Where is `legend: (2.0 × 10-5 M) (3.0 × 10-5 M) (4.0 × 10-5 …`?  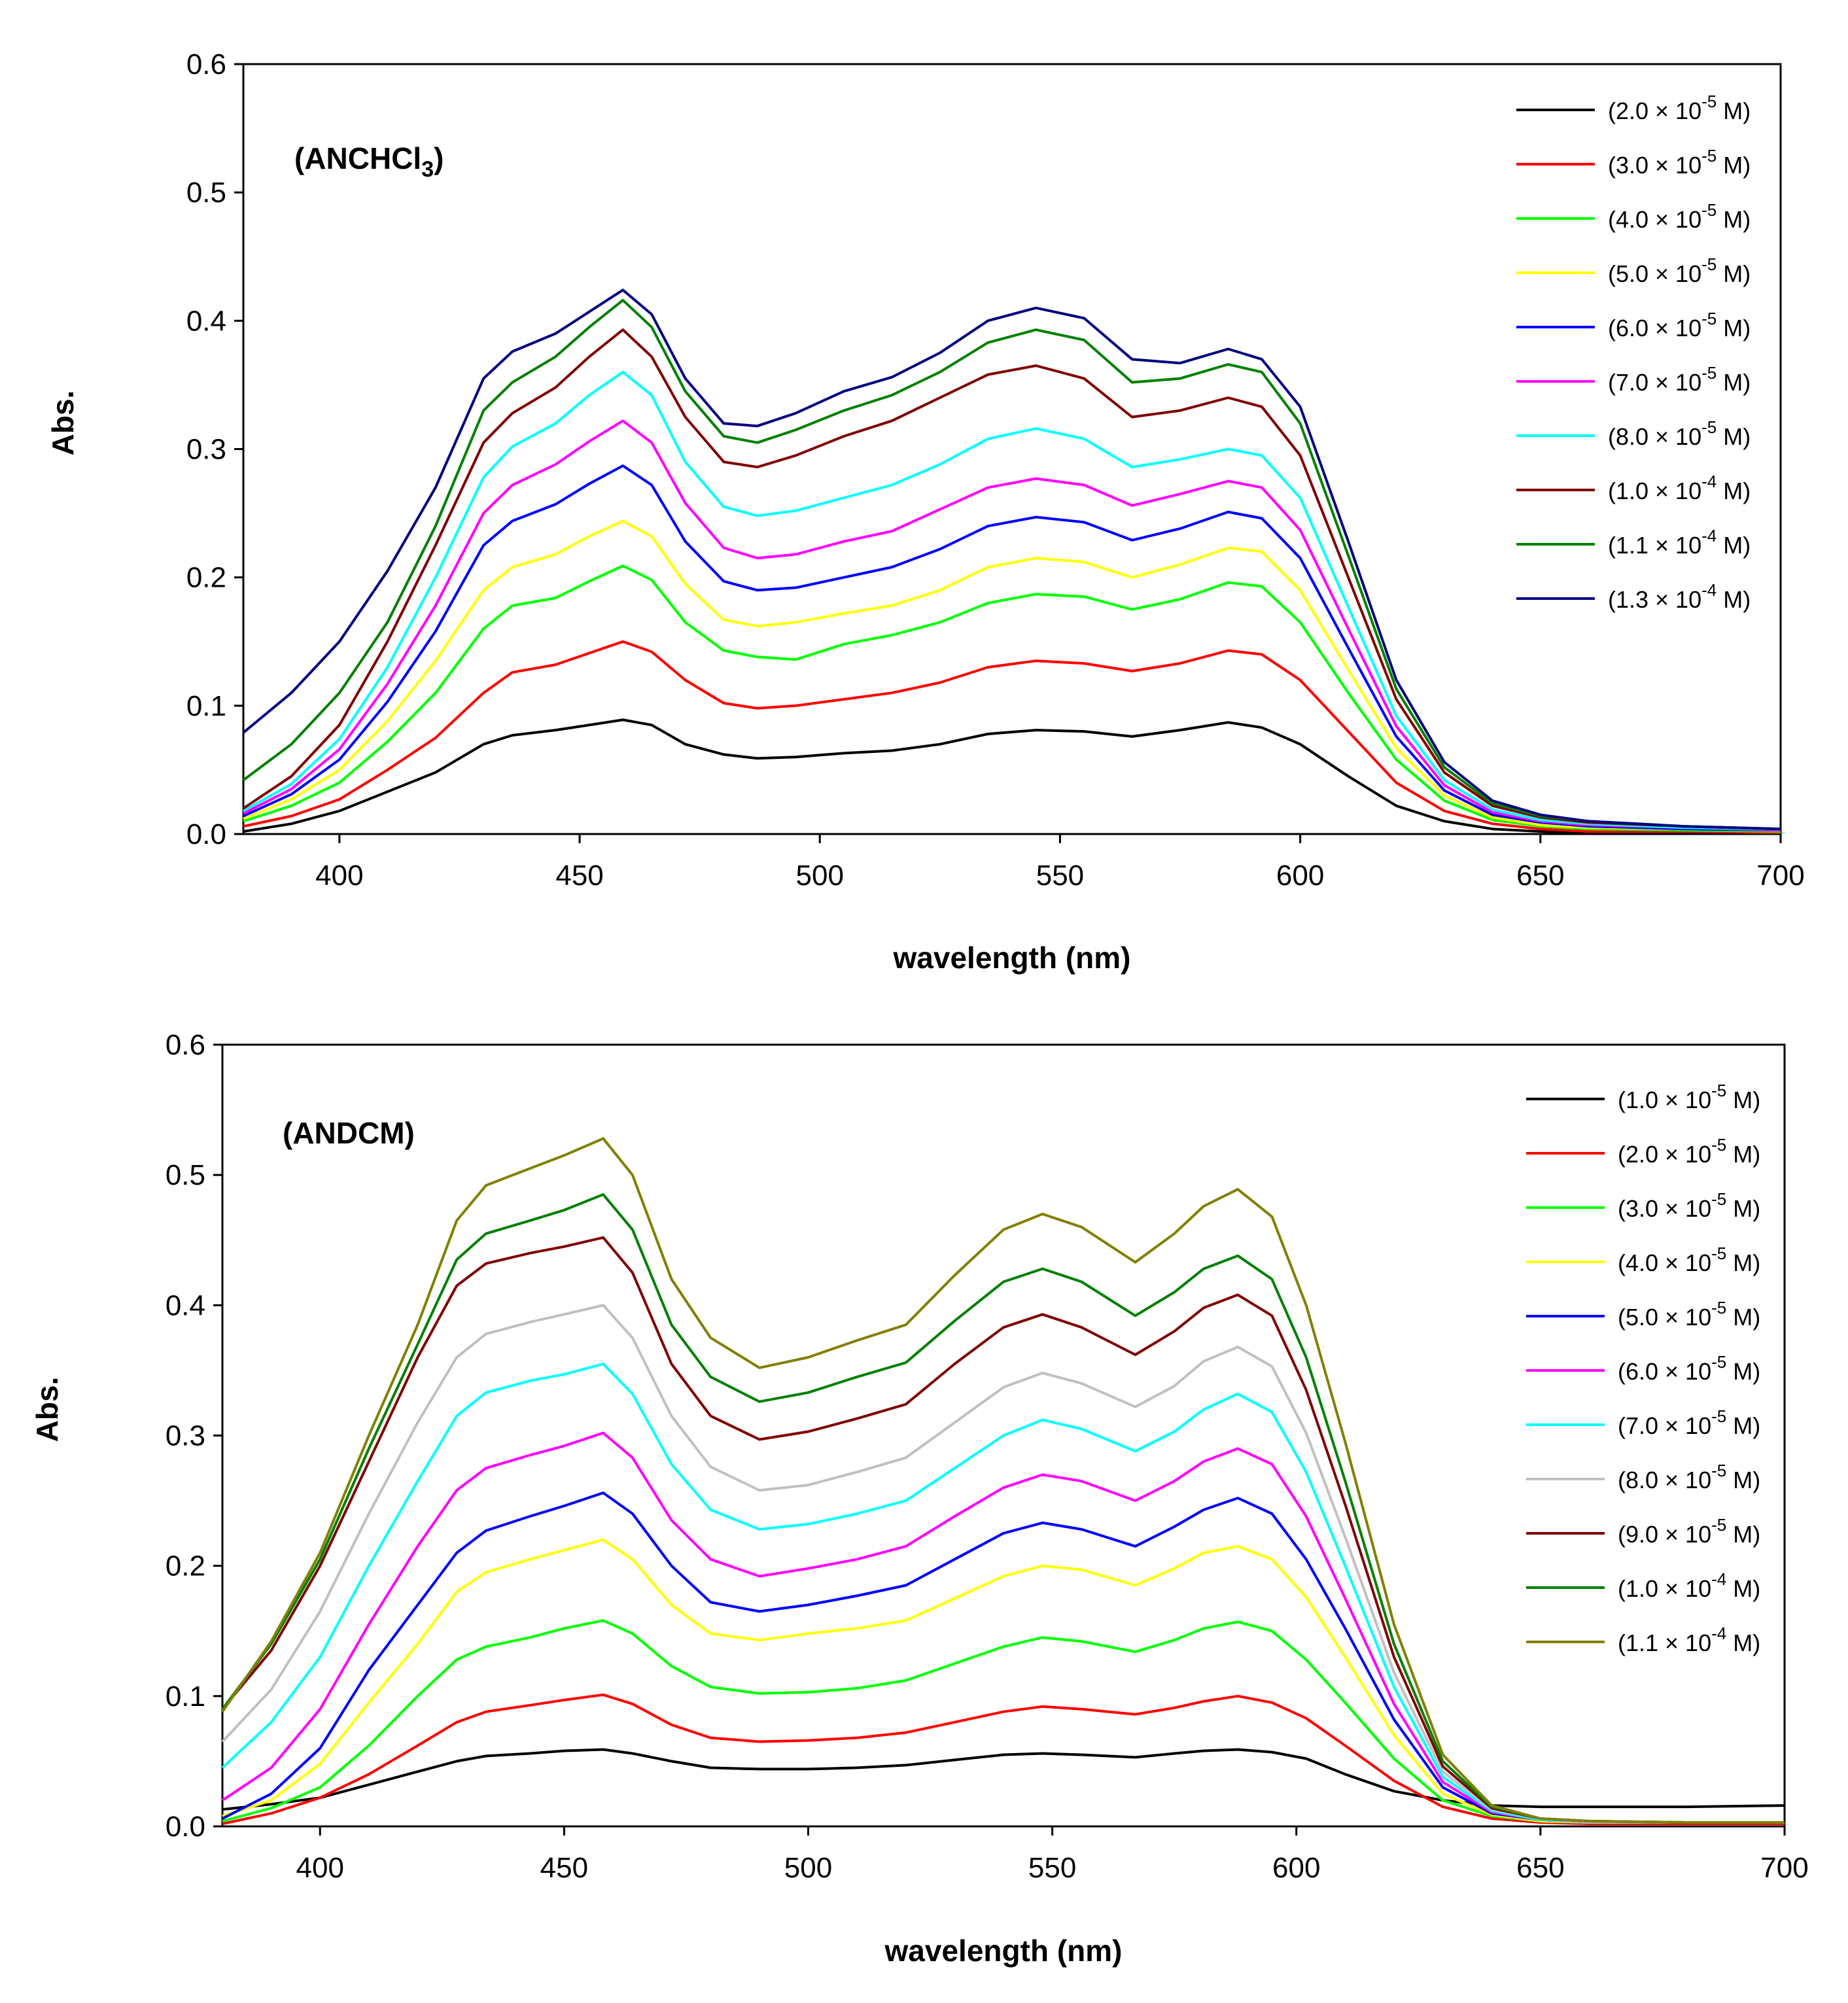
legend: (2.0 × 10-5 M) (3.0 × 10-5 M) (4.0 × 10-5 … is located at coordinates (1633, 352).